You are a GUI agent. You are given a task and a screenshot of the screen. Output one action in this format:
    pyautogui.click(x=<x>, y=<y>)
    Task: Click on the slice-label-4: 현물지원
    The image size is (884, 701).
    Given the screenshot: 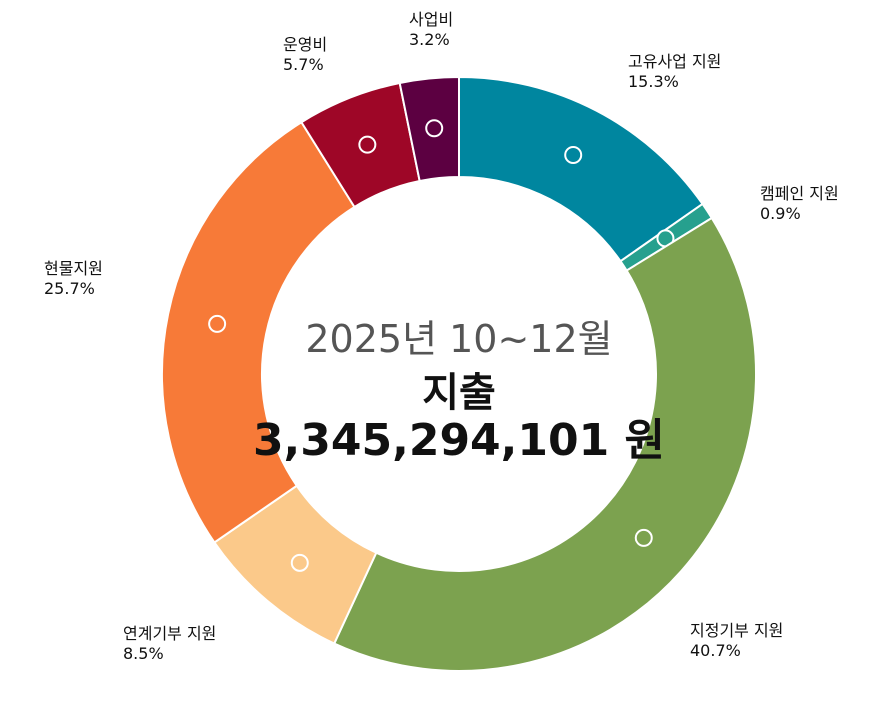 What is the action you would take?
    pyautogui.click(x=73, y=268)
    